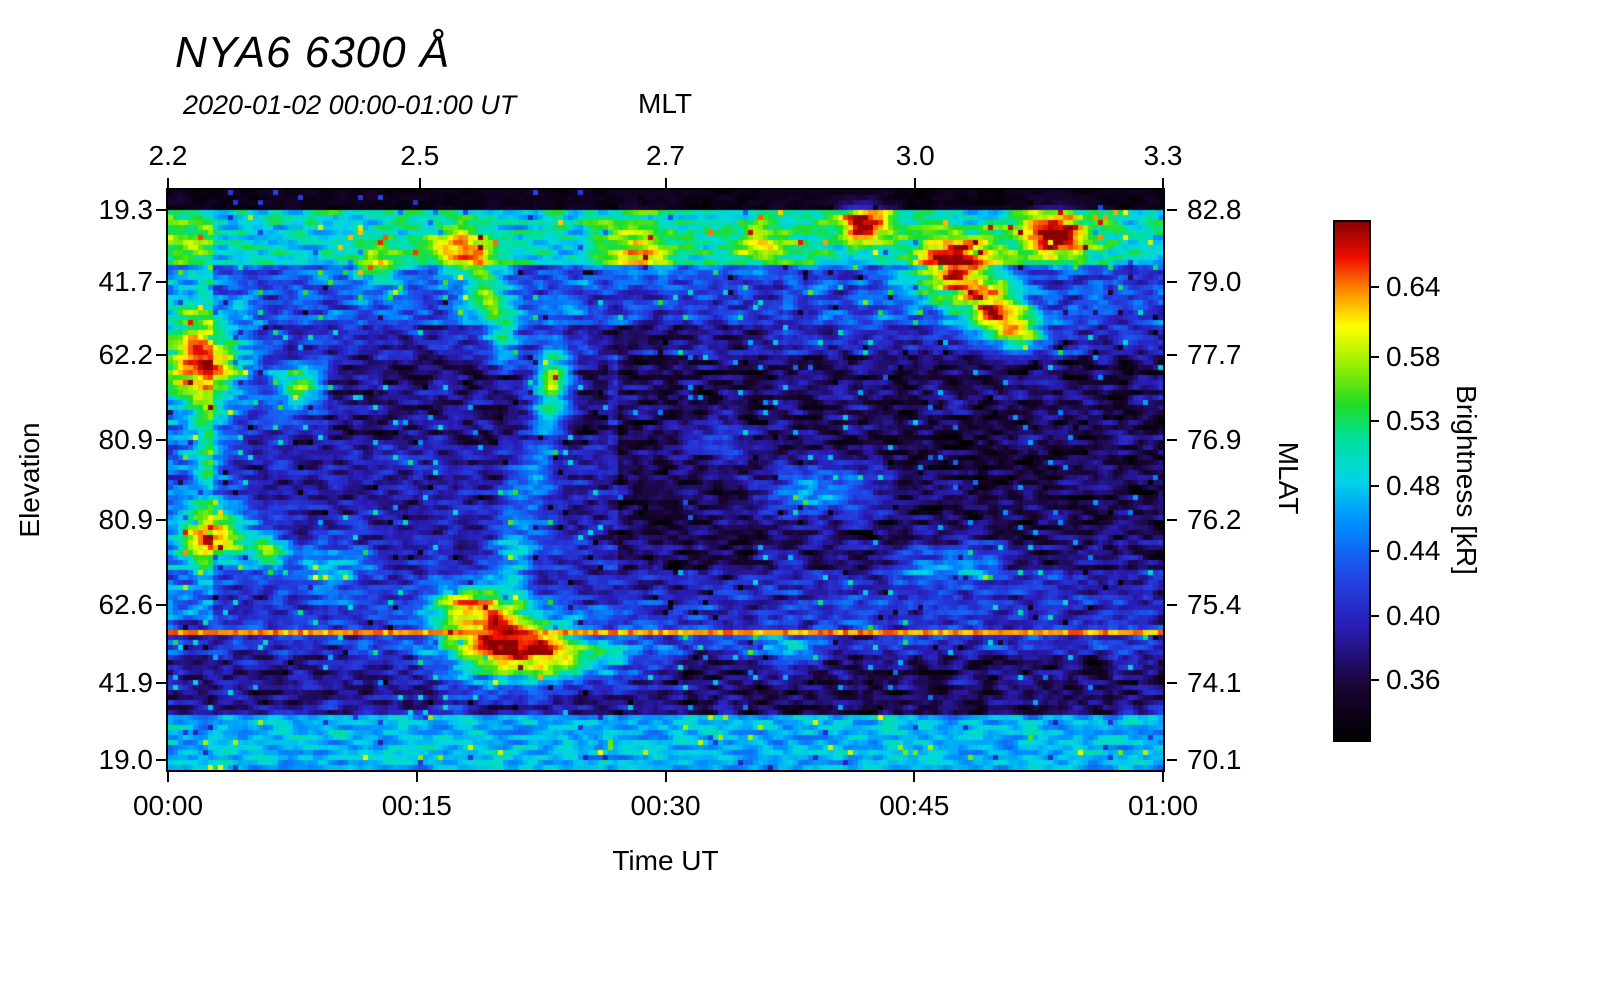  I want to click on tick-label: 0.58, so click(1413, 356).